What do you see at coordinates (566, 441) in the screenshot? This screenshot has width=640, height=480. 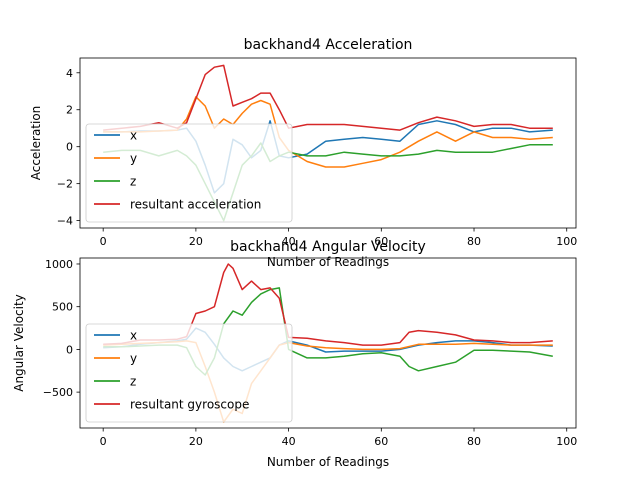 I see `angular-velocity-x-tick-label-5: 100` at bounding box center [566, 441].